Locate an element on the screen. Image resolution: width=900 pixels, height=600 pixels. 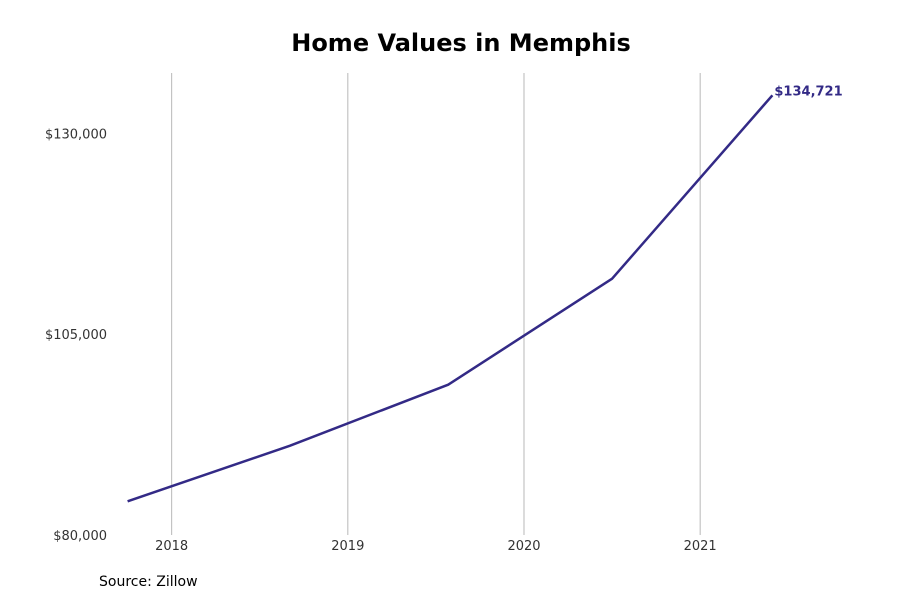
x-axis-ticks: 2018 2019 2020 2021 is located at coordinates (436, 546).